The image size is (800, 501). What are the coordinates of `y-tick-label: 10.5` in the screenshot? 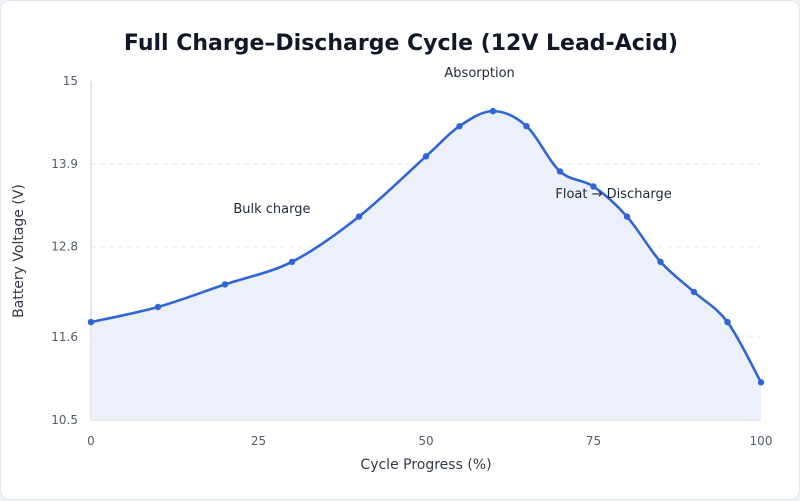 It's located at (64, 420).